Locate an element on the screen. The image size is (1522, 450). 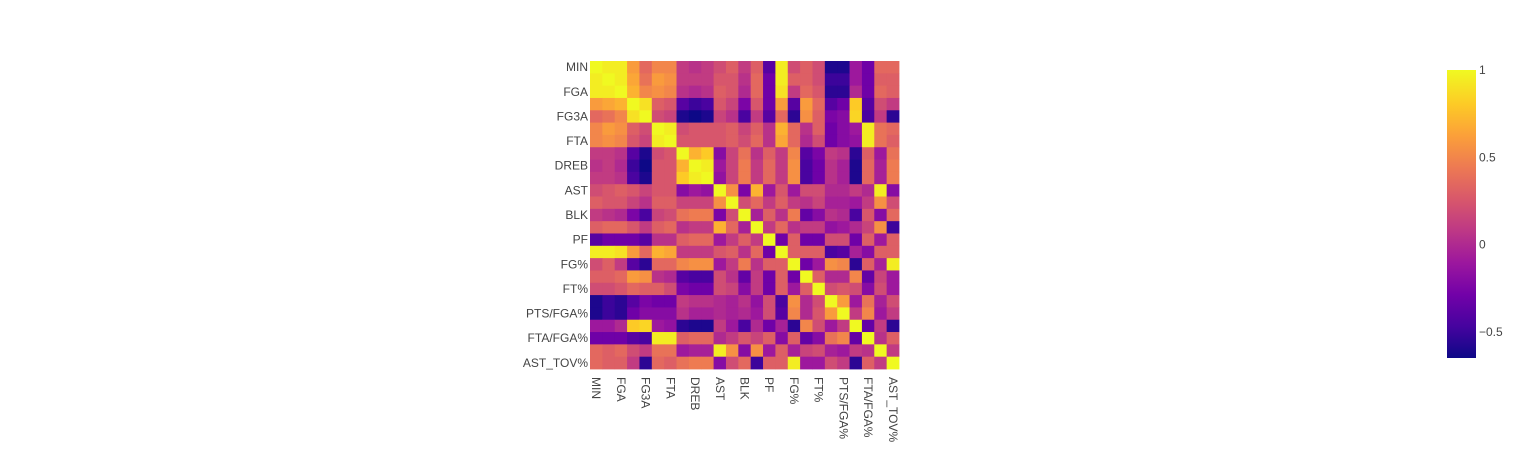
x-tick-label: FG3A is located at coordinates (646, 392).